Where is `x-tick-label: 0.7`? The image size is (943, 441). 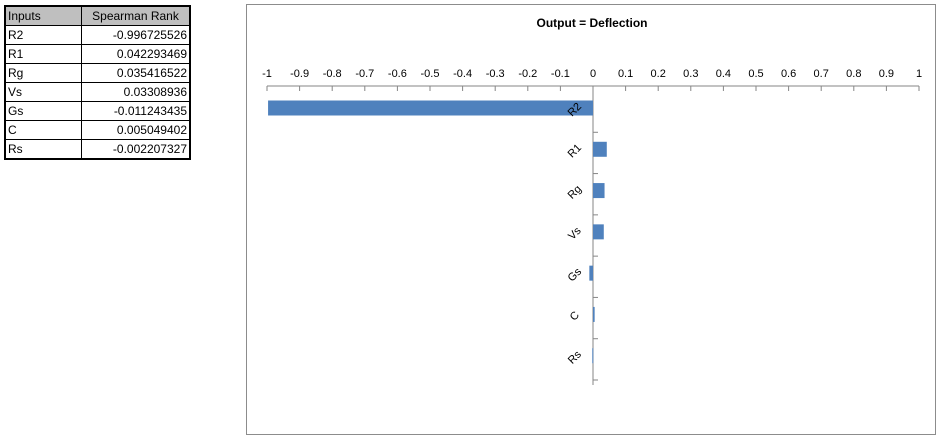 x-tick-label: 0.7 is located at coordinates (821, 74).